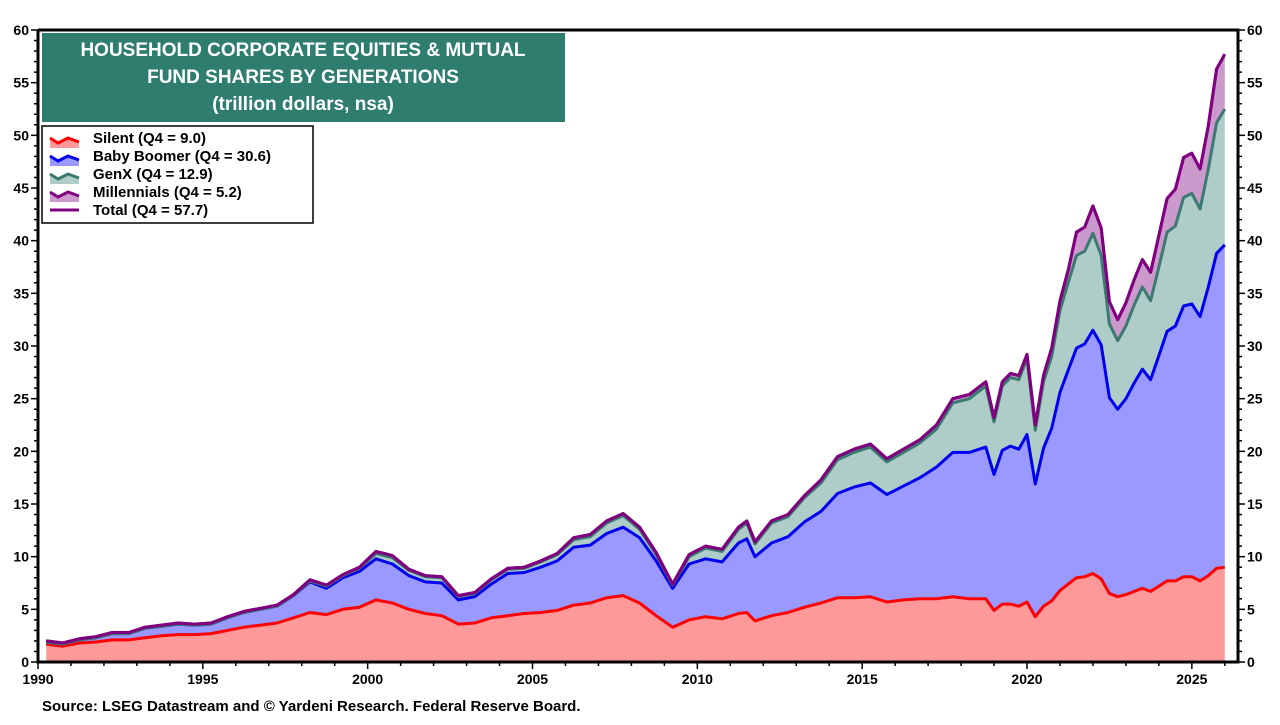 This screenshot has height=725, width=1280. Describe the element at coordinates (21, 293) in the screenshot. I see `y-tick-label-left: 35` at that location.